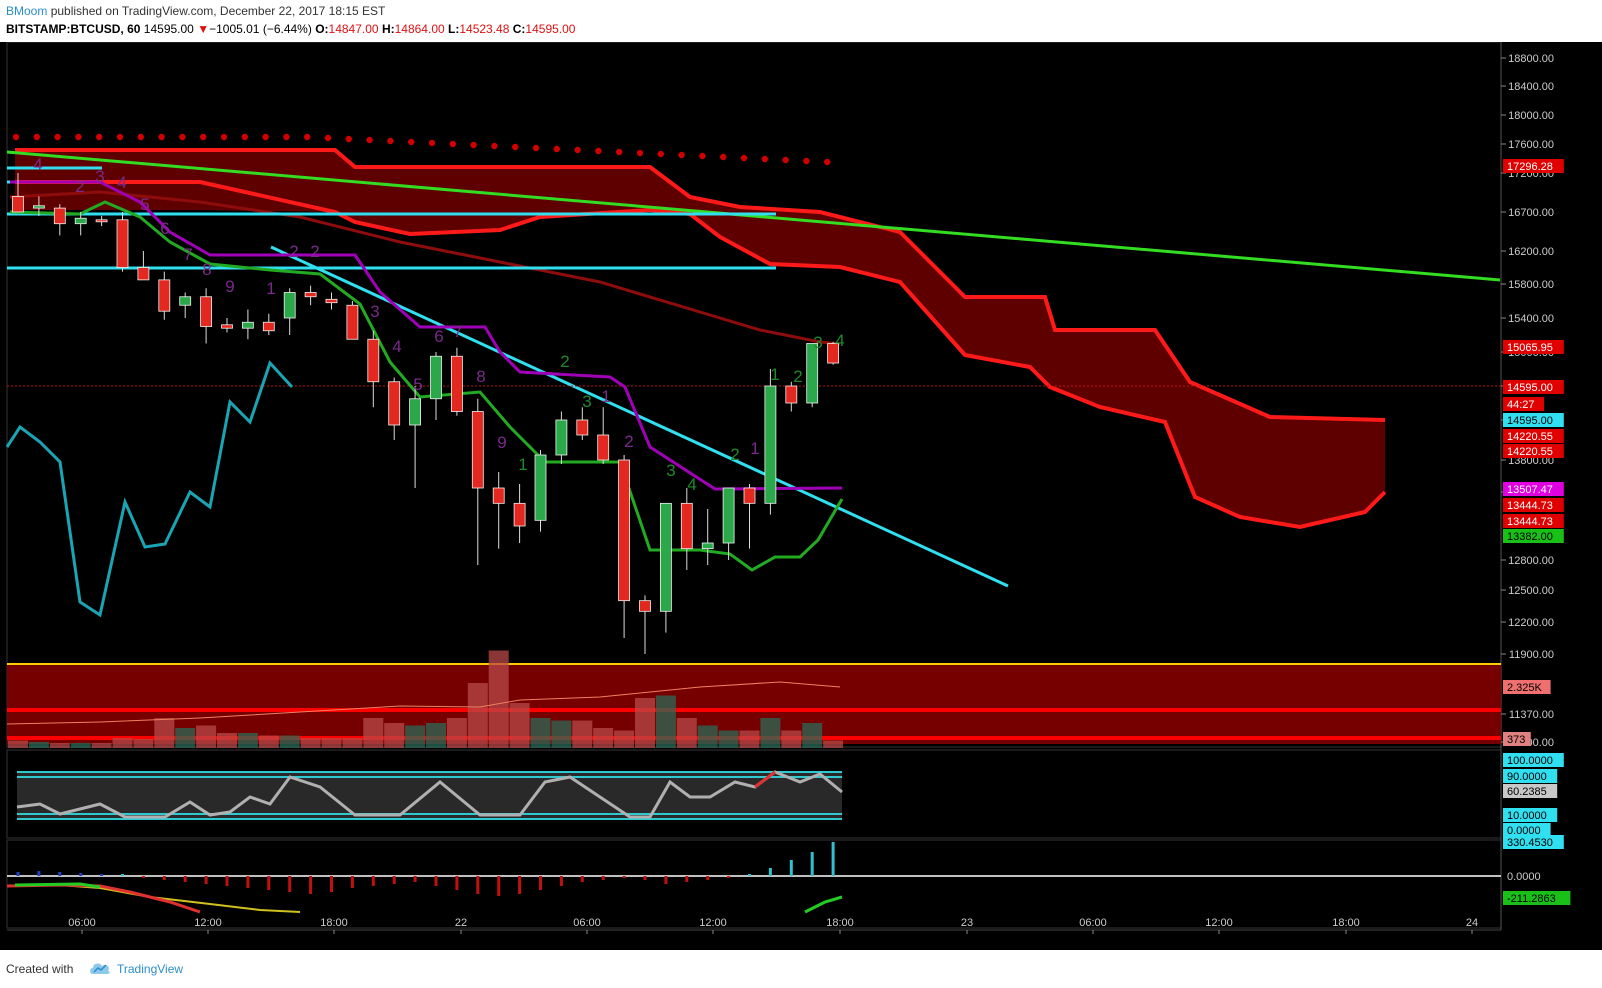  Describe the element at coordinates (840, 923) in the screenshot. I see `time-tick-label: 18:00` at that location.